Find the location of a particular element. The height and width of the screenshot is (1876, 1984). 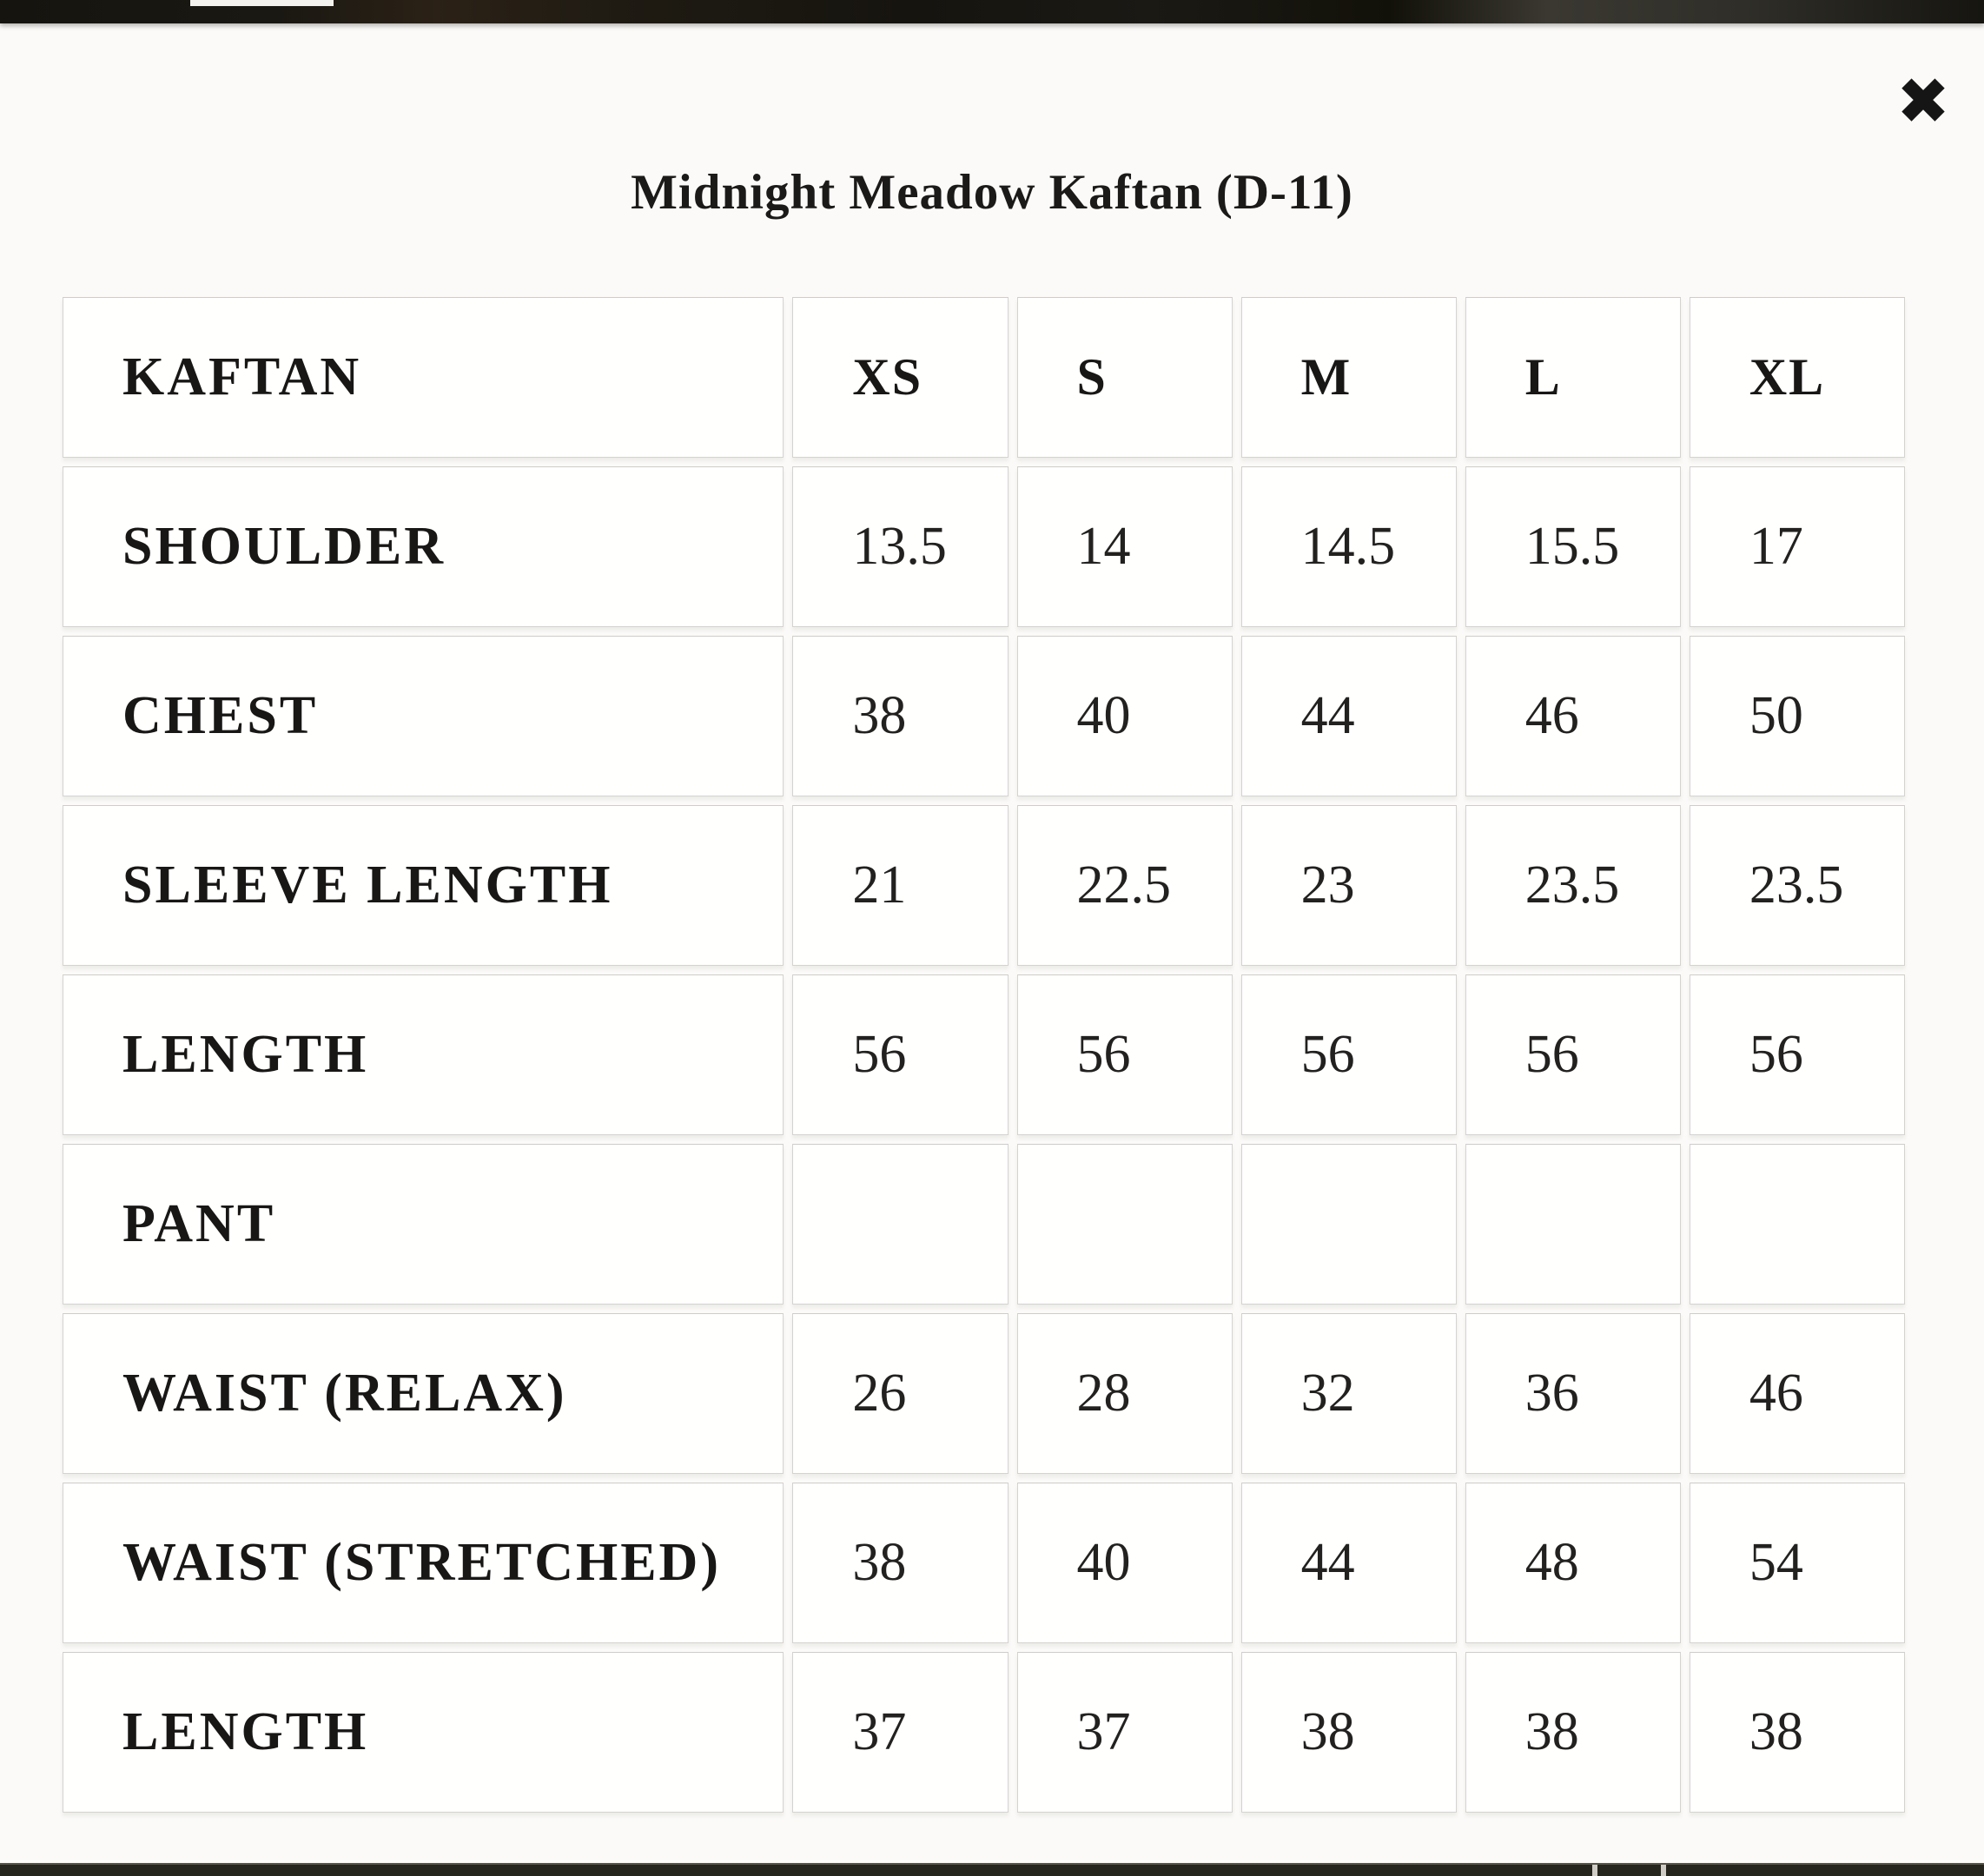

table-row: SLEEVE LENGTH 21 22.5 23 23.5 23.5 is located at coordinates (984, 885).